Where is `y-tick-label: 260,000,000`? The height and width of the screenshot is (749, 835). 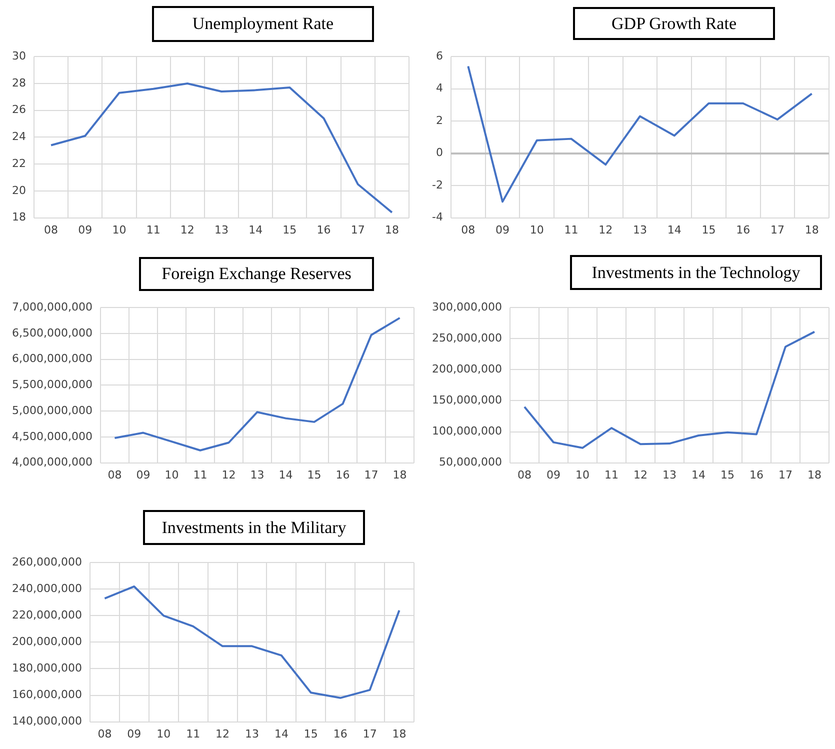
y-tick-label: 260,000,000 is located at coordinates (47, 561).